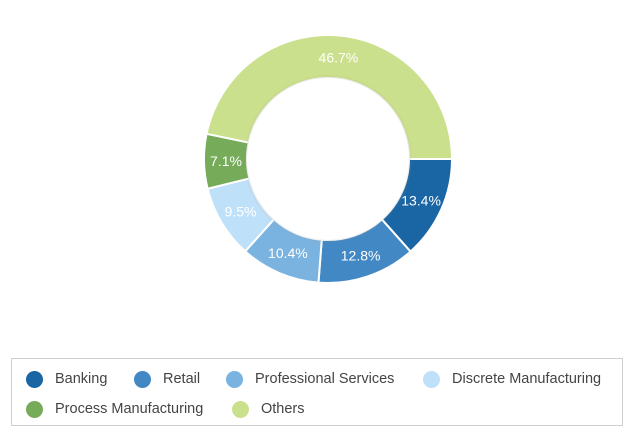 The height and width of the screenshot is (437, 638). I want to click on slice-label-others: 46.7%, so click(339, 58).